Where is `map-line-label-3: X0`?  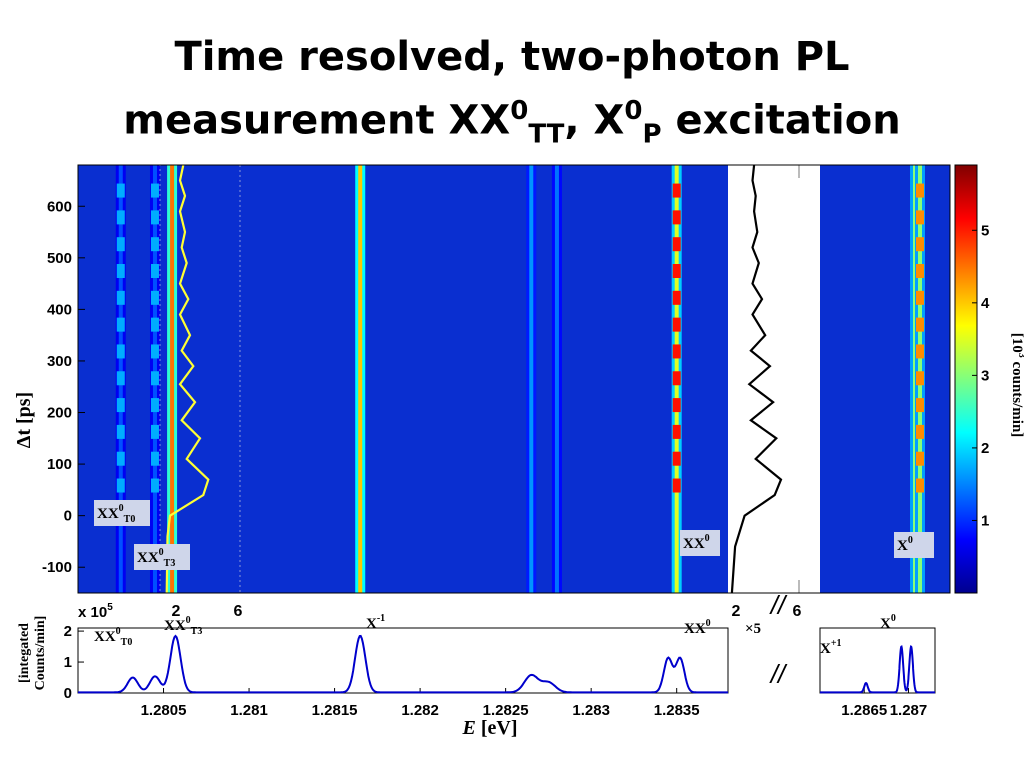 map-line-label-3: X0 is located at coordinates (914, 545).